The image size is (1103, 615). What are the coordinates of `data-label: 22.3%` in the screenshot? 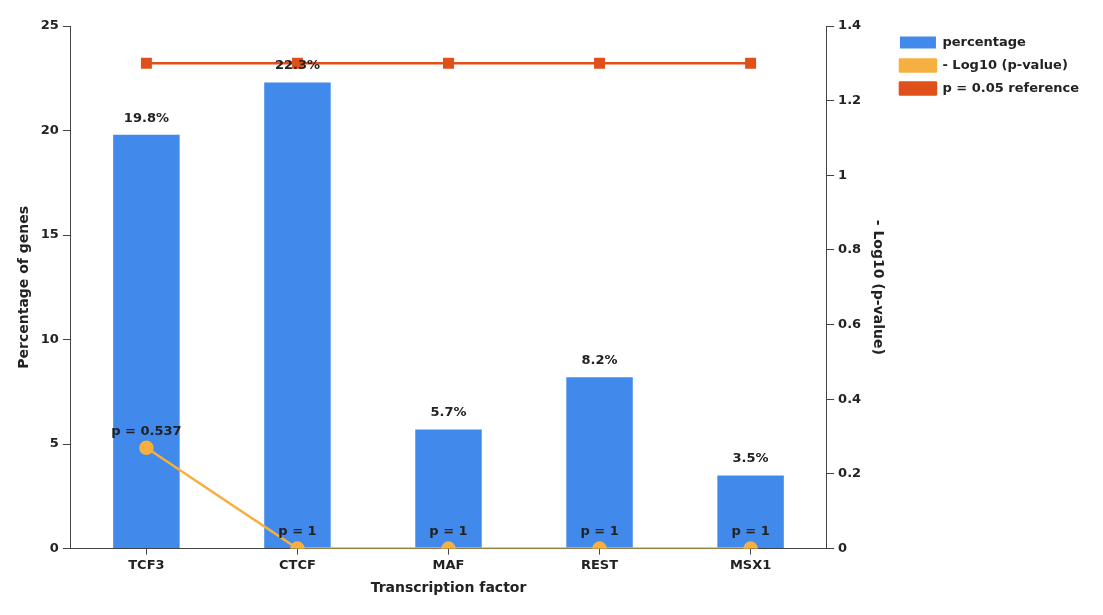 It's located at (297, 65).